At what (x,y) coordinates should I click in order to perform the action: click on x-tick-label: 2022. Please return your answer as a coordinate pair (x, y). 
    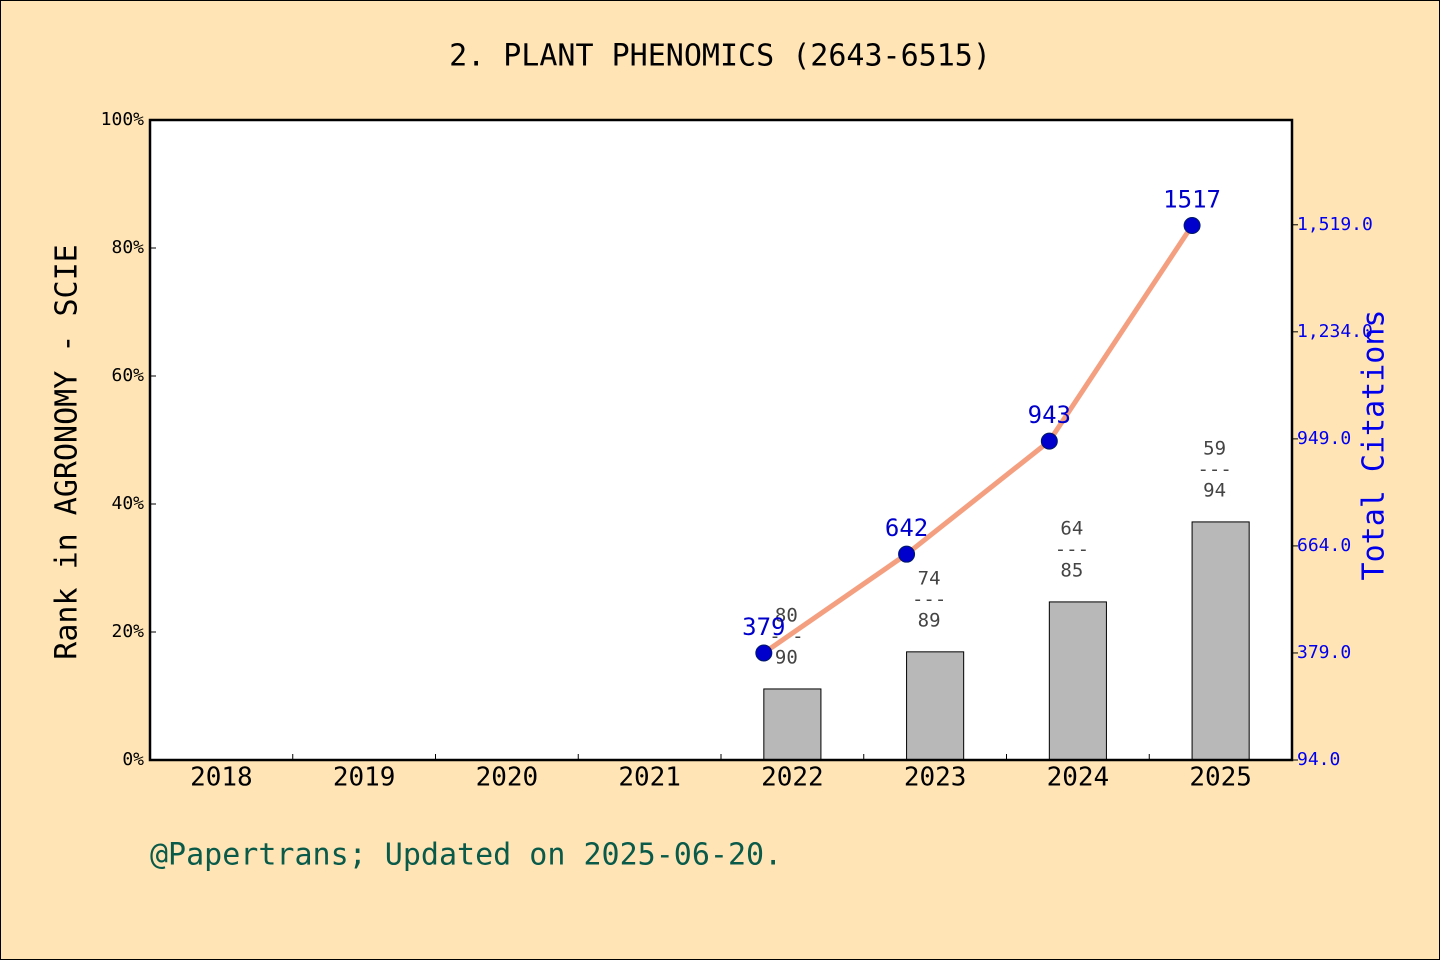
    Looking at the image, I should click on (792, 778).